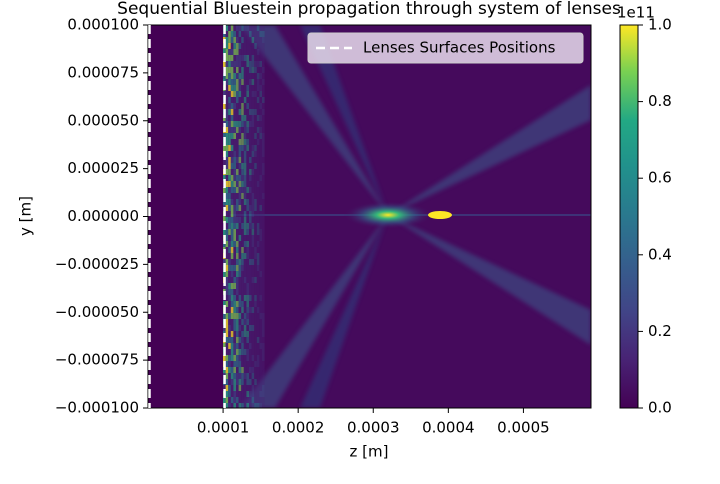 The image size is (720, 484). I want to click on x-axis-label: z [m], so click(369, 452).